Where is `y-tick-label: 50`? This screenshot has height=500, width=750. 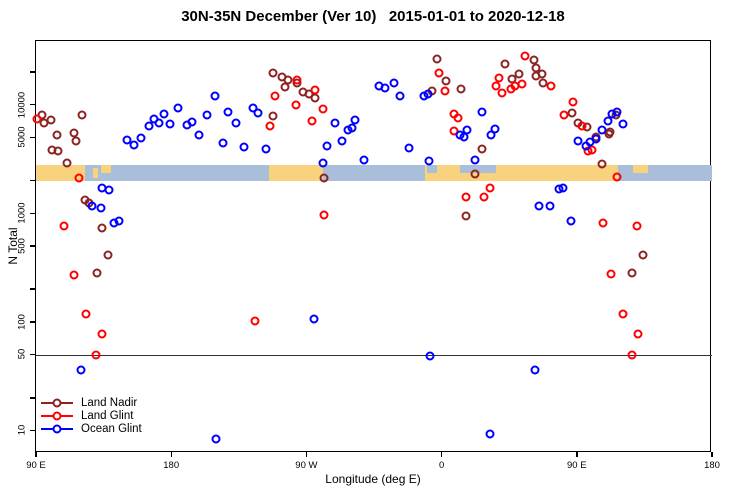 y-tick-label: 50 is located at coordinates (22, 354).